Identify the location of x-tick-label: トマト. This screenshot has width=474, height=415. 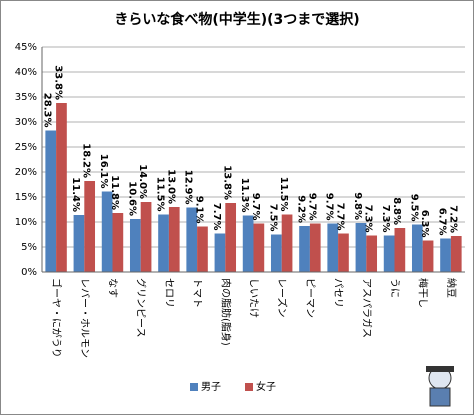
(196, 293).